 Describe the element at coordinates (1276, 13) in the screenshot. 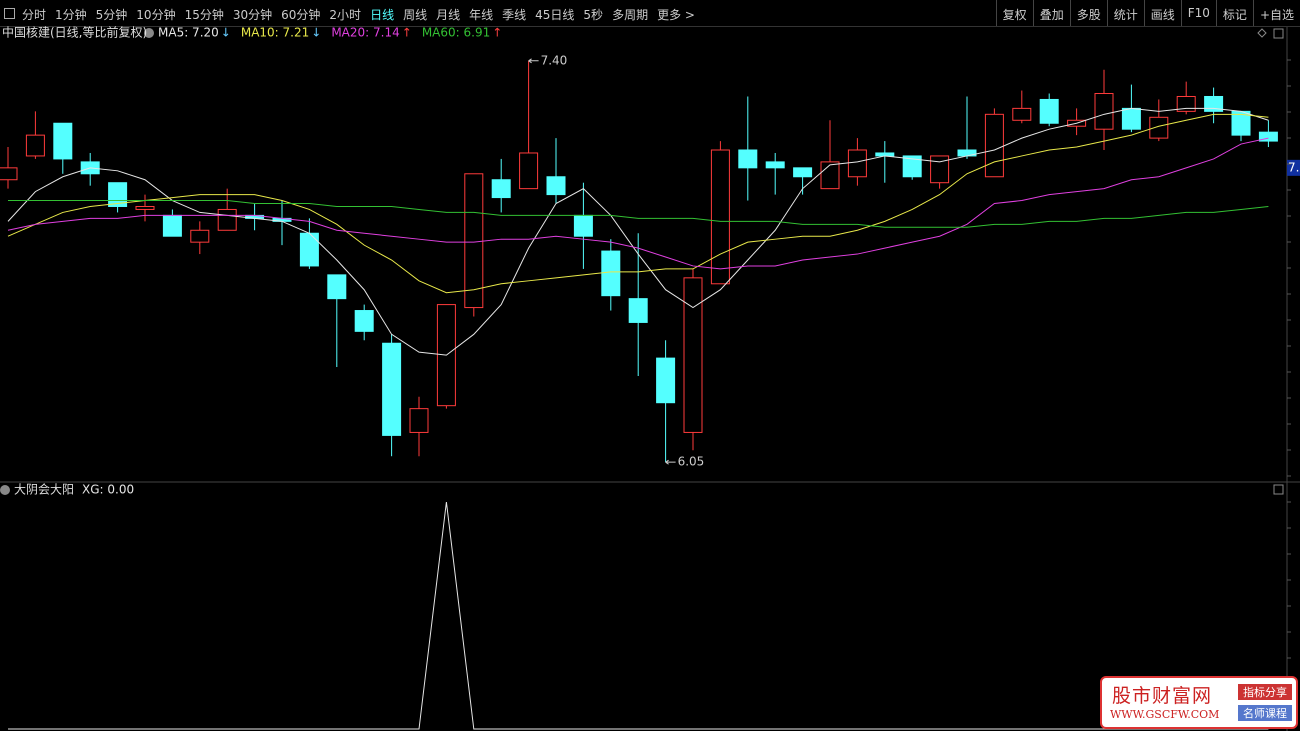

I see `tool-button: +自选` at that location.